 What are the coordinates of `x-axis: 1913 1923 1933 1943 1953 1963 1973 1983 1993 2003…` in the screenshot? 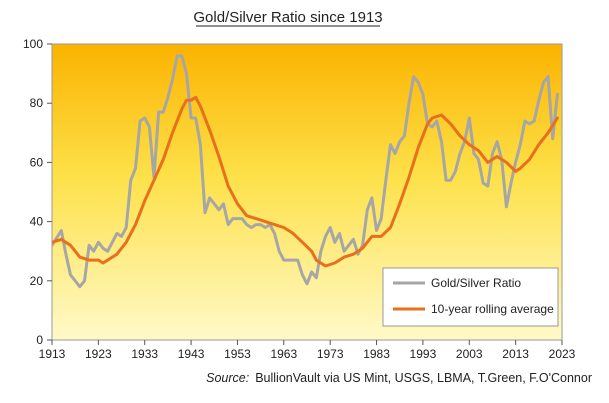 It's located at (307, 350).